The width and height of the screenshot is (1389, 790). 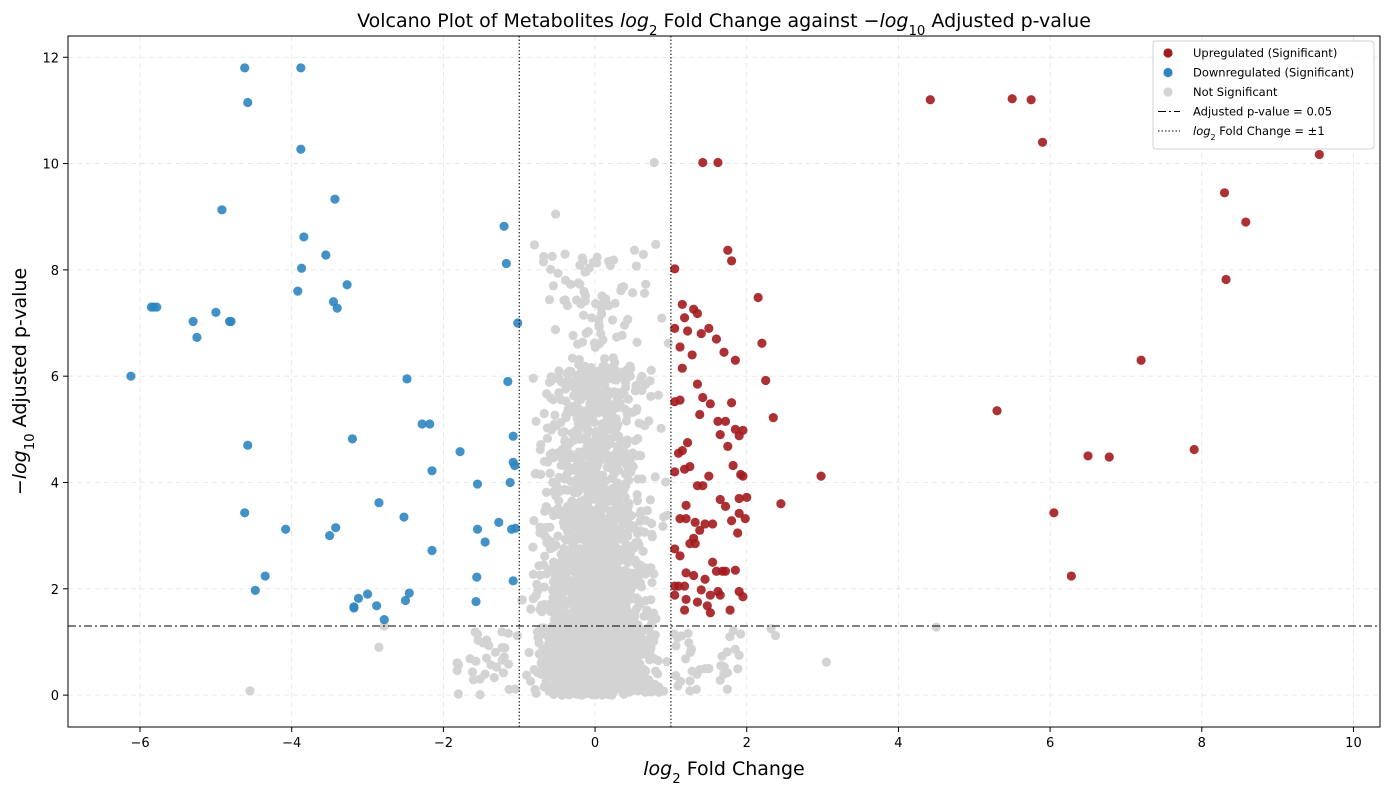 What do you see at coordinates (747, 743) in the screenshot?
I see `x-tick-label: 2` at bounding box center [747, 743].